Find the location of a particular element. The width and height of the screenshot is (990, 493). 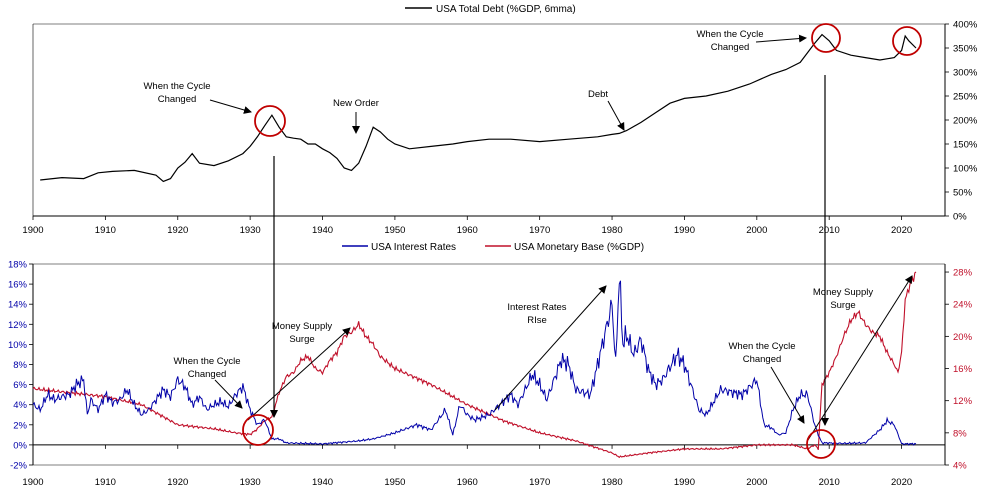

arrow-cycle-1930s is located at coordinates (230, 106).